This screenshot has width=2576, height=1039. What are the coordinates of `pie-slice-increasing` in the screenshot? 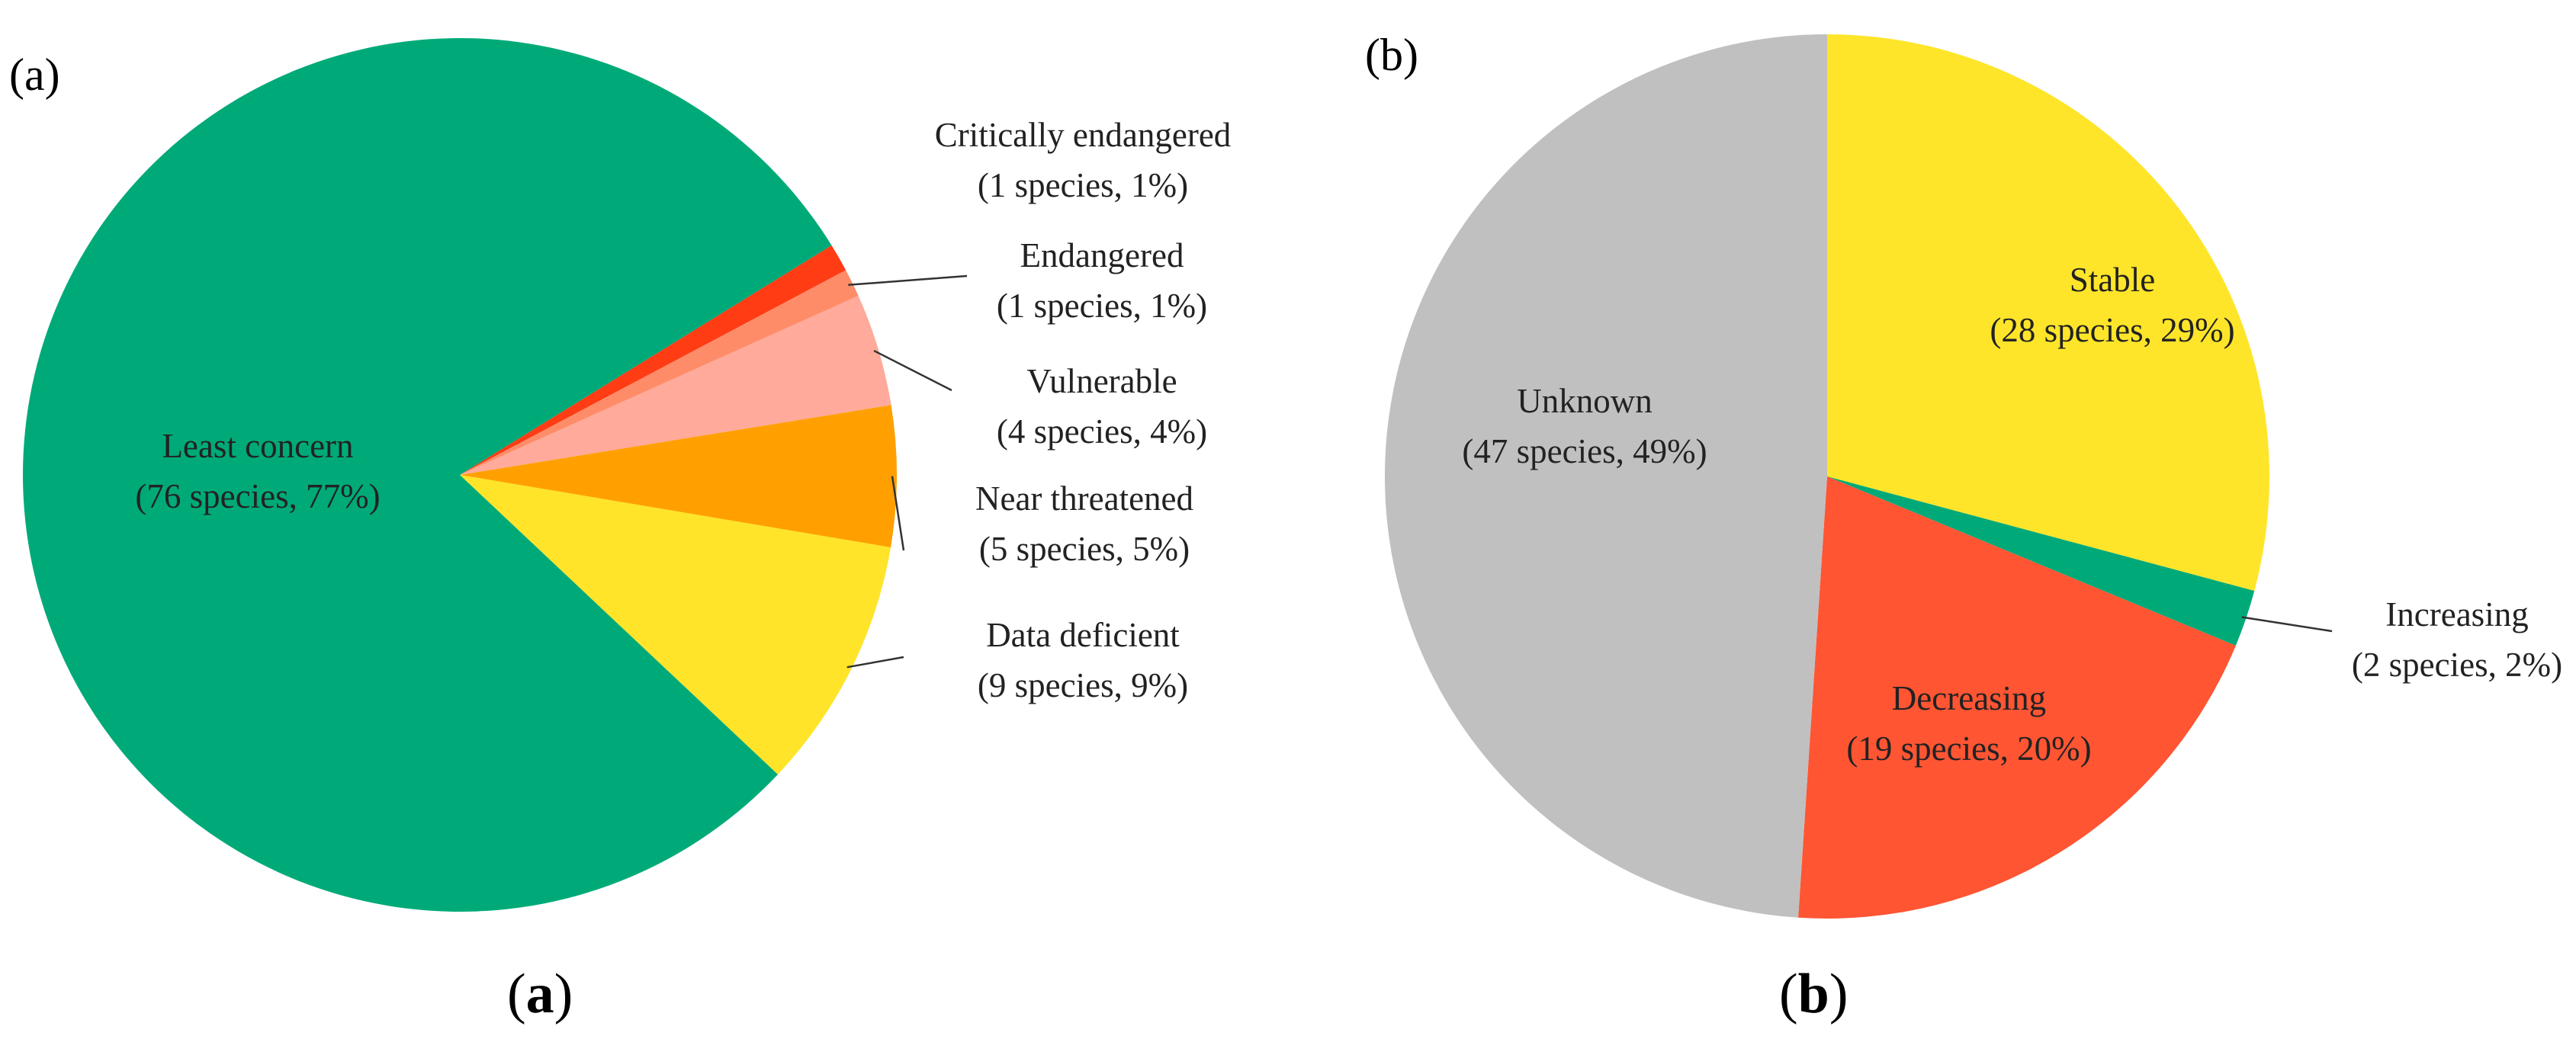 It's located at (2041, 561).